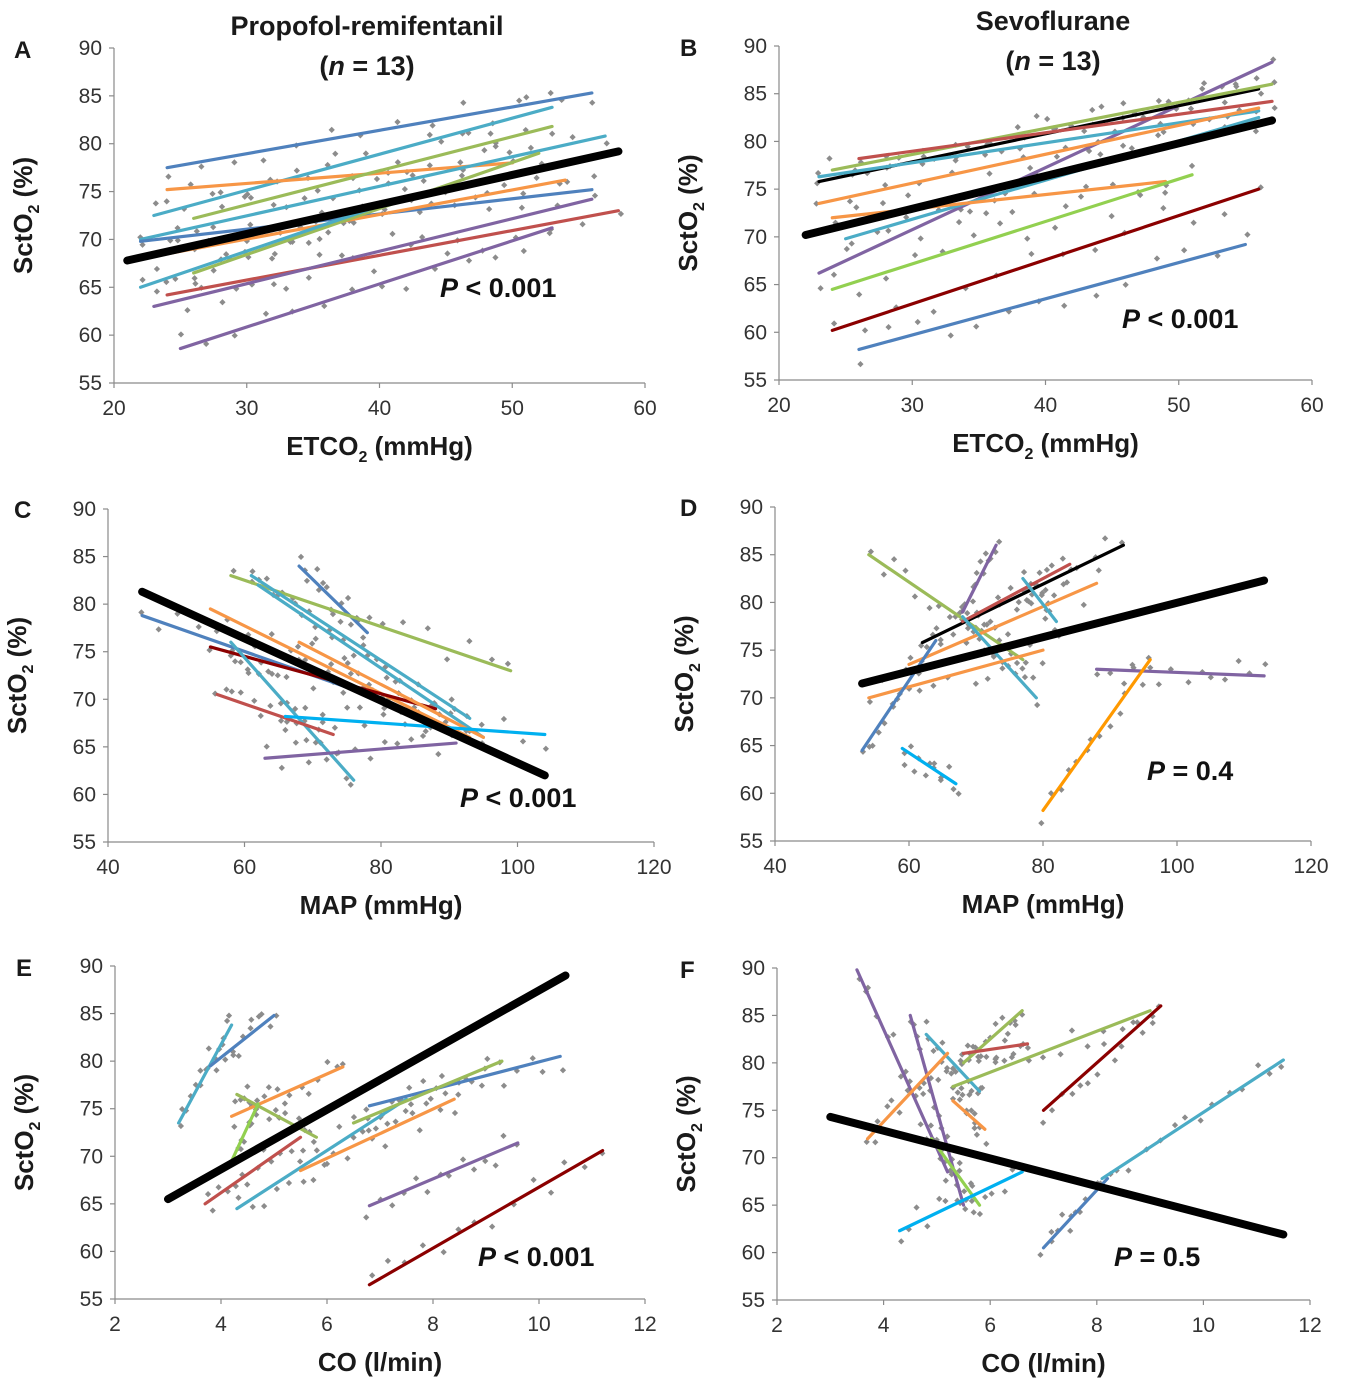 The height and width of the screenshot is (1386, 1347). I want to click on title-left: Propofol-remifentanil, so click(366, 26).